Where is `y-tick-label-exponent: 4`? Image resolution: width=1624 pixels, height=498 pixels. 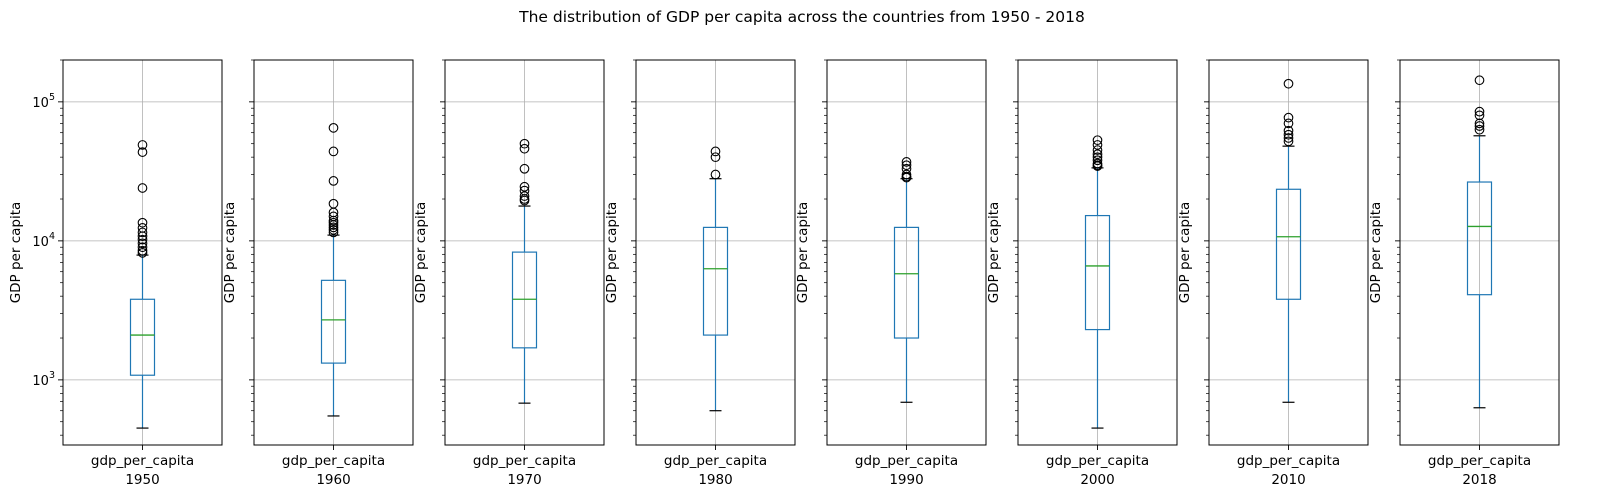
y-tick-label-exponent: 4 is located at coordinates (52, 236).